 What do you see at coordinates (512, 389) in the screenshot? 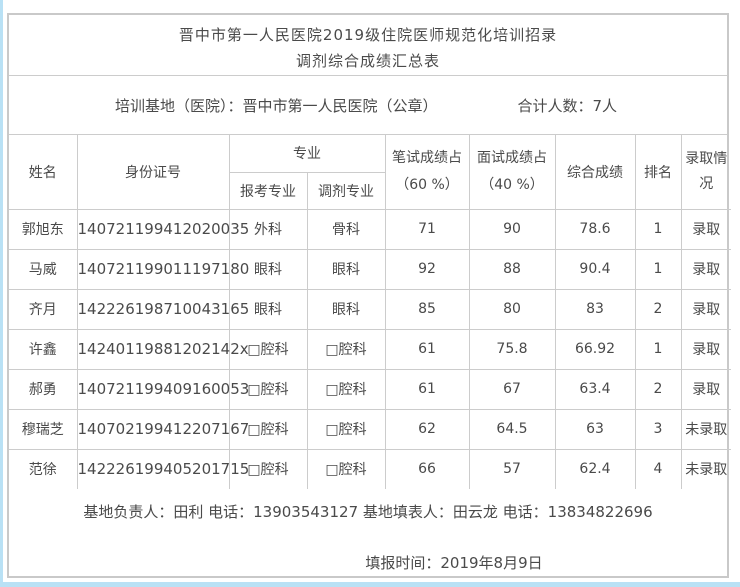
I see `cell-interview-score: 67` at bounding box center [512, 389].